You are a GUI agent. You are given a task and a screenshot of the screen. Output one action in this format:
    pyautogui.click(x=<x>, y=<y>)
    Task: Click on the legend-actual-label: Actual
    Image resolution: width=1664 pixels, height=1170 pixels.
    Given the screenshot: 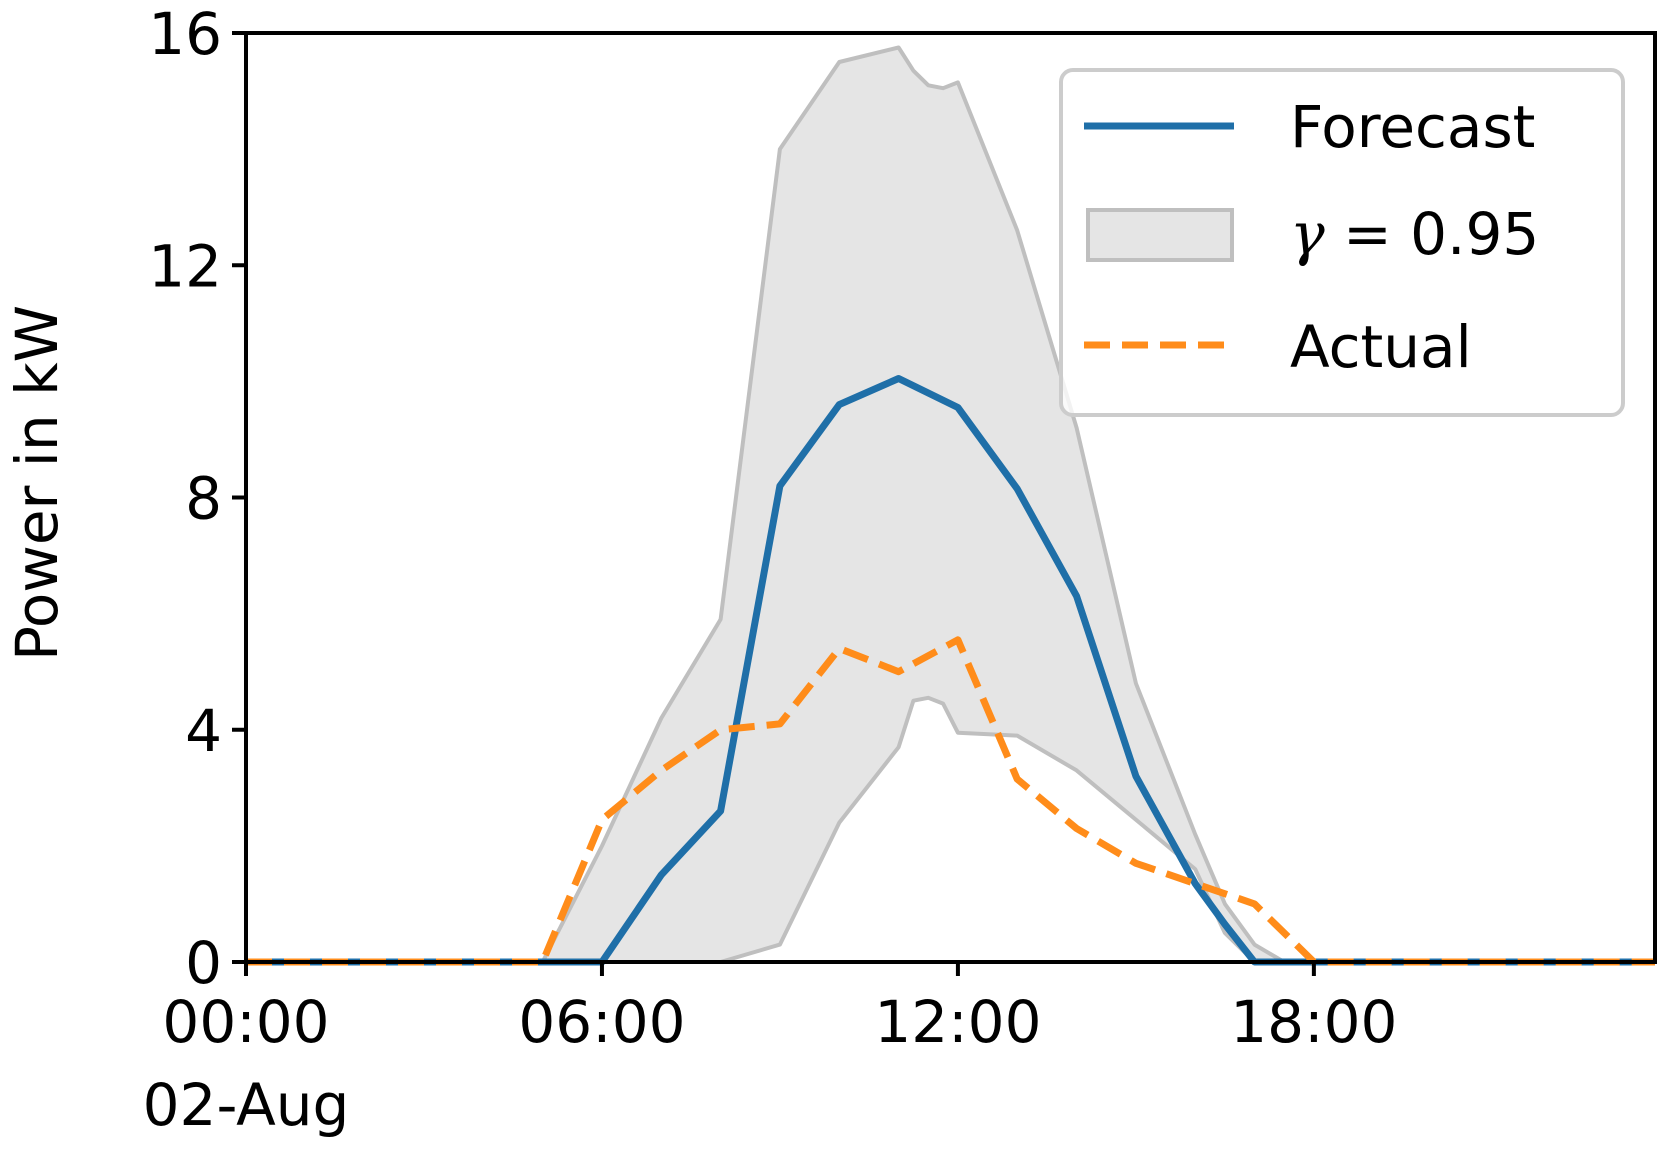 What is the action you would take?
    pyautogui.click(x=1381, y=347)
    